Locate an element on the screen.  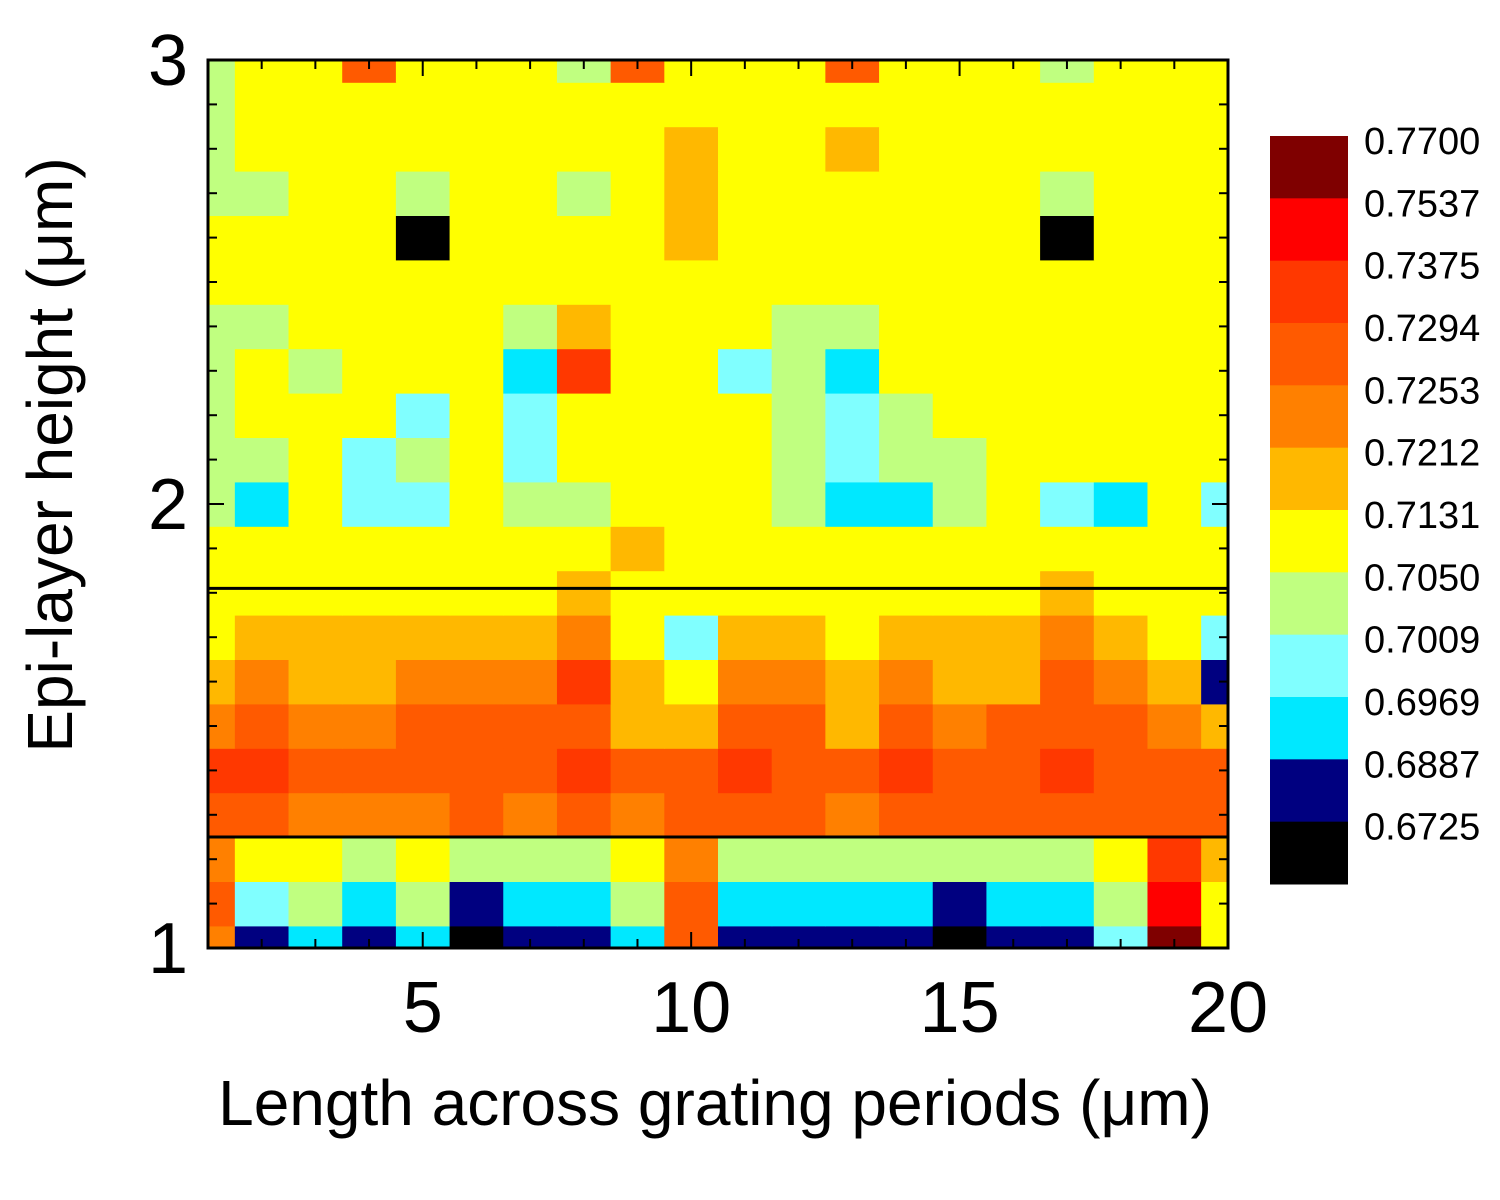
x-tick-label: 5 is located at coordinates (423, 1008).